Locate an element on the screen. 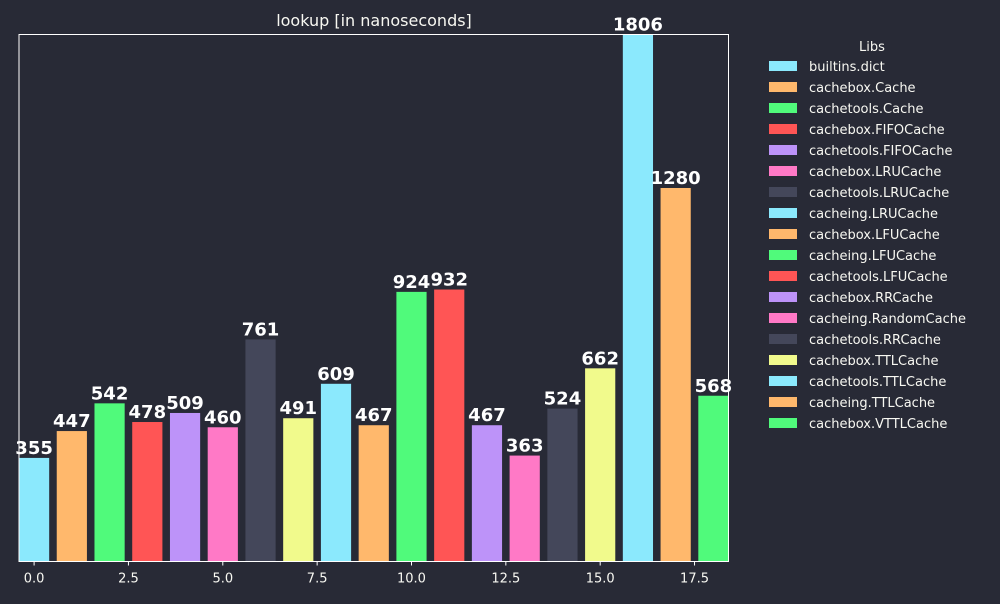 The width and height of the screenshot is (1000, 604). bar-value-label: 609 is located at coordinates (336, 374).